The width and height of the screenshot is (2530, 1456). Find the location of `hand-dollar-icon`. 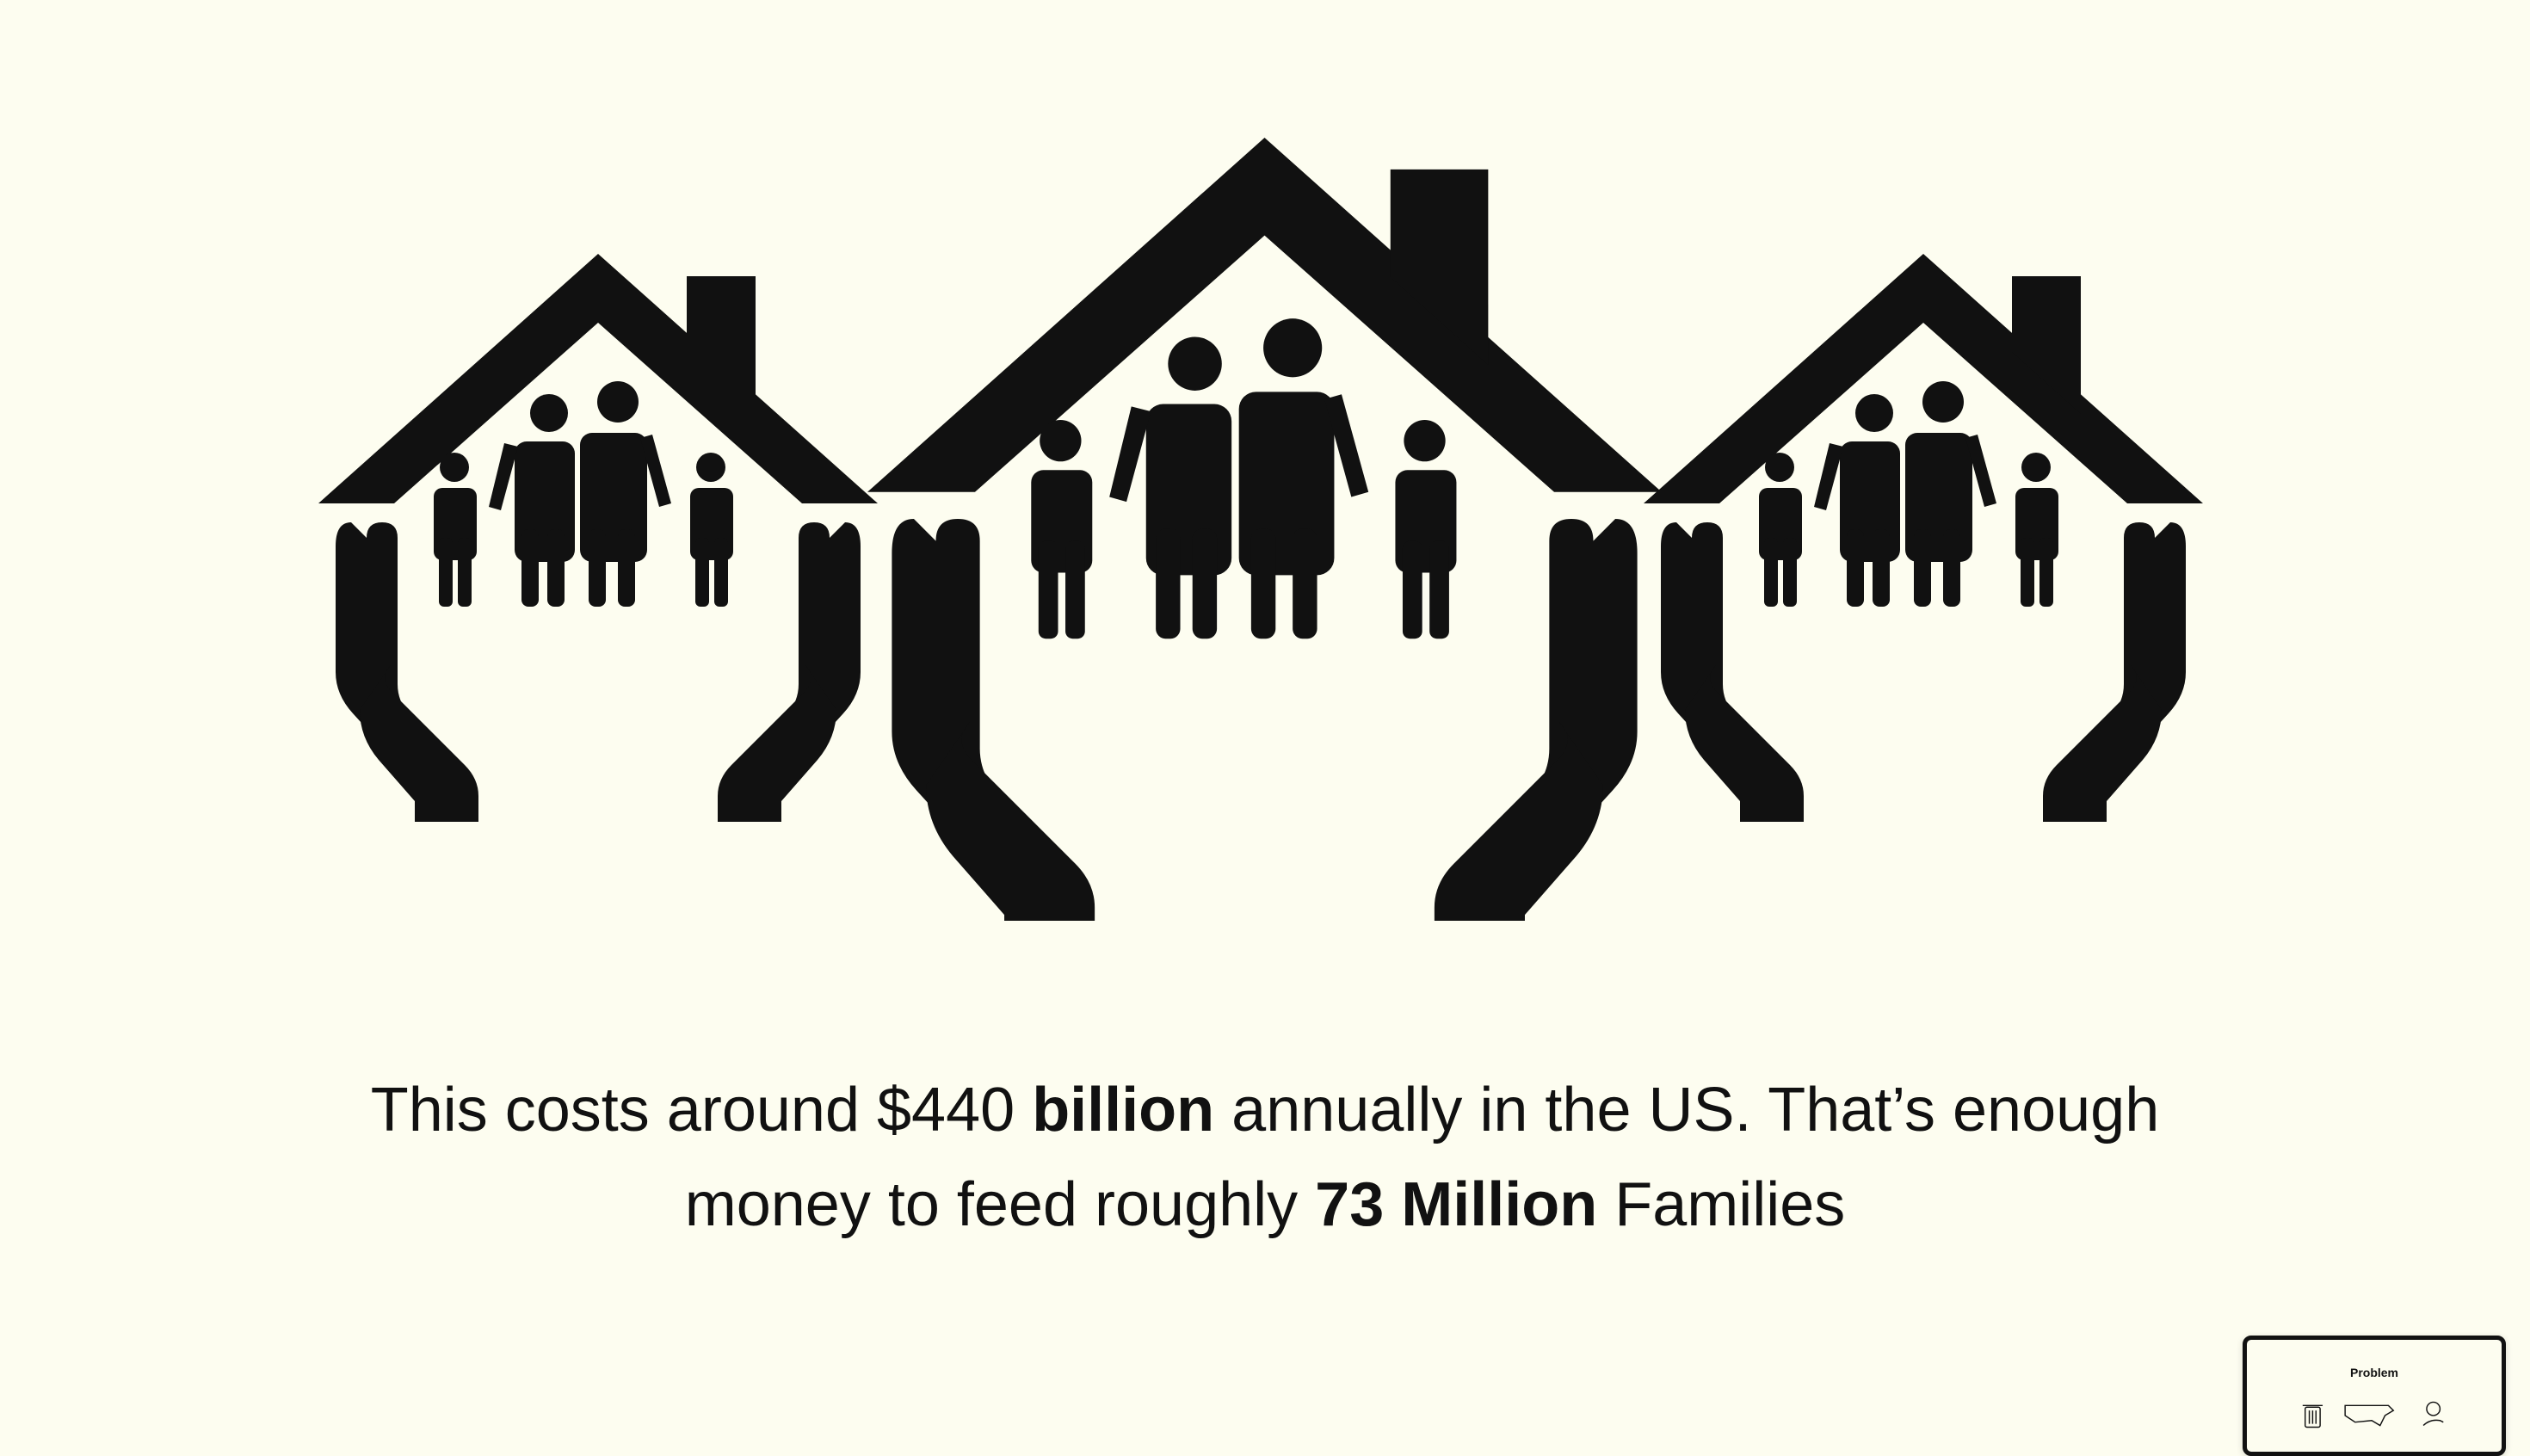

hand-dollar-icon is located at coordinates (2433, 1414).